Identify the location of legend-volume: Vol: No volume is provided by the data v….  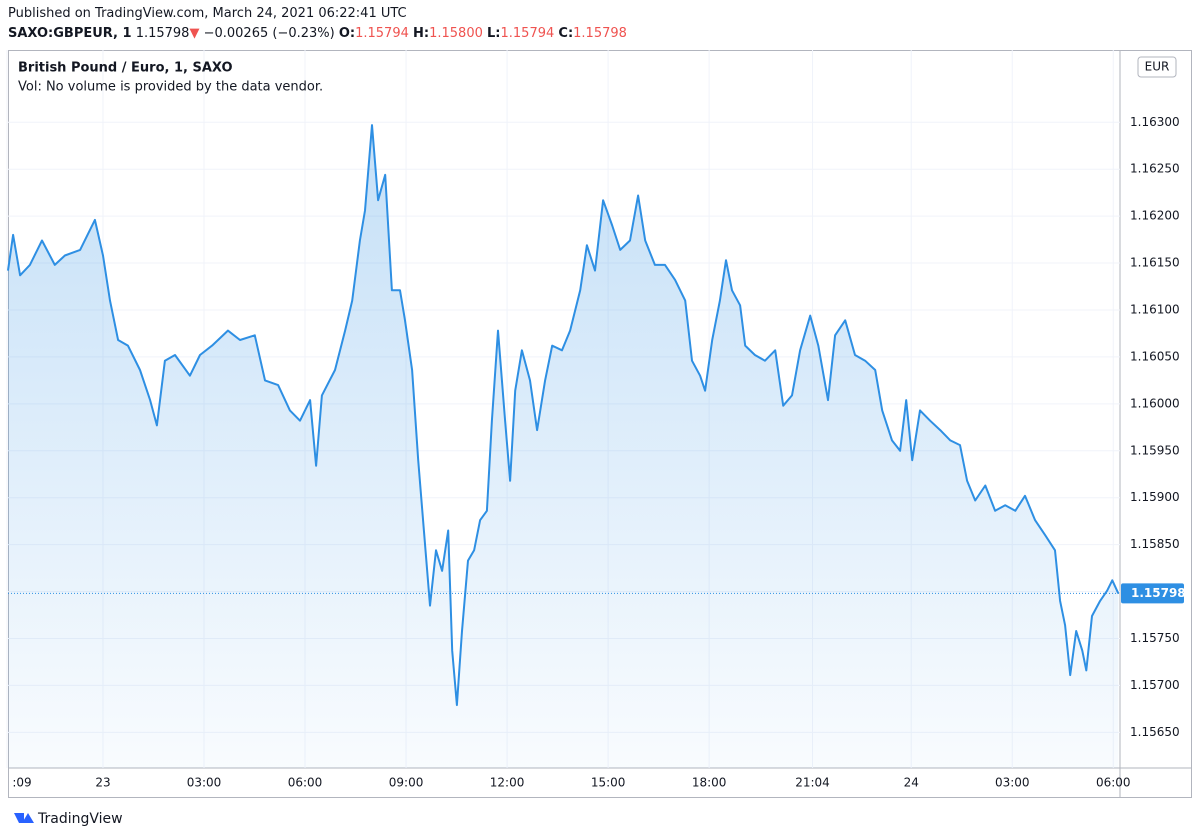
(170, 87).